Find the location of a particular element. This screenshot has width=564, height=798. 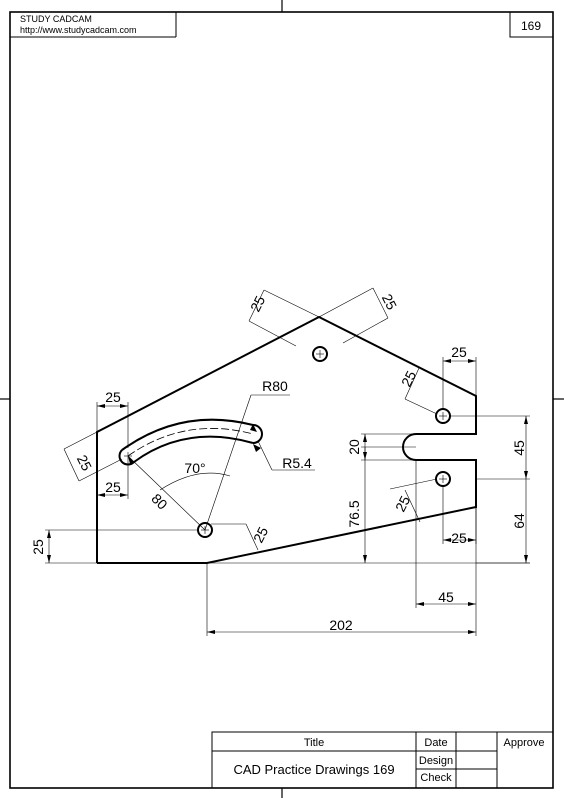

header-block is located at coordinates (282, 24).